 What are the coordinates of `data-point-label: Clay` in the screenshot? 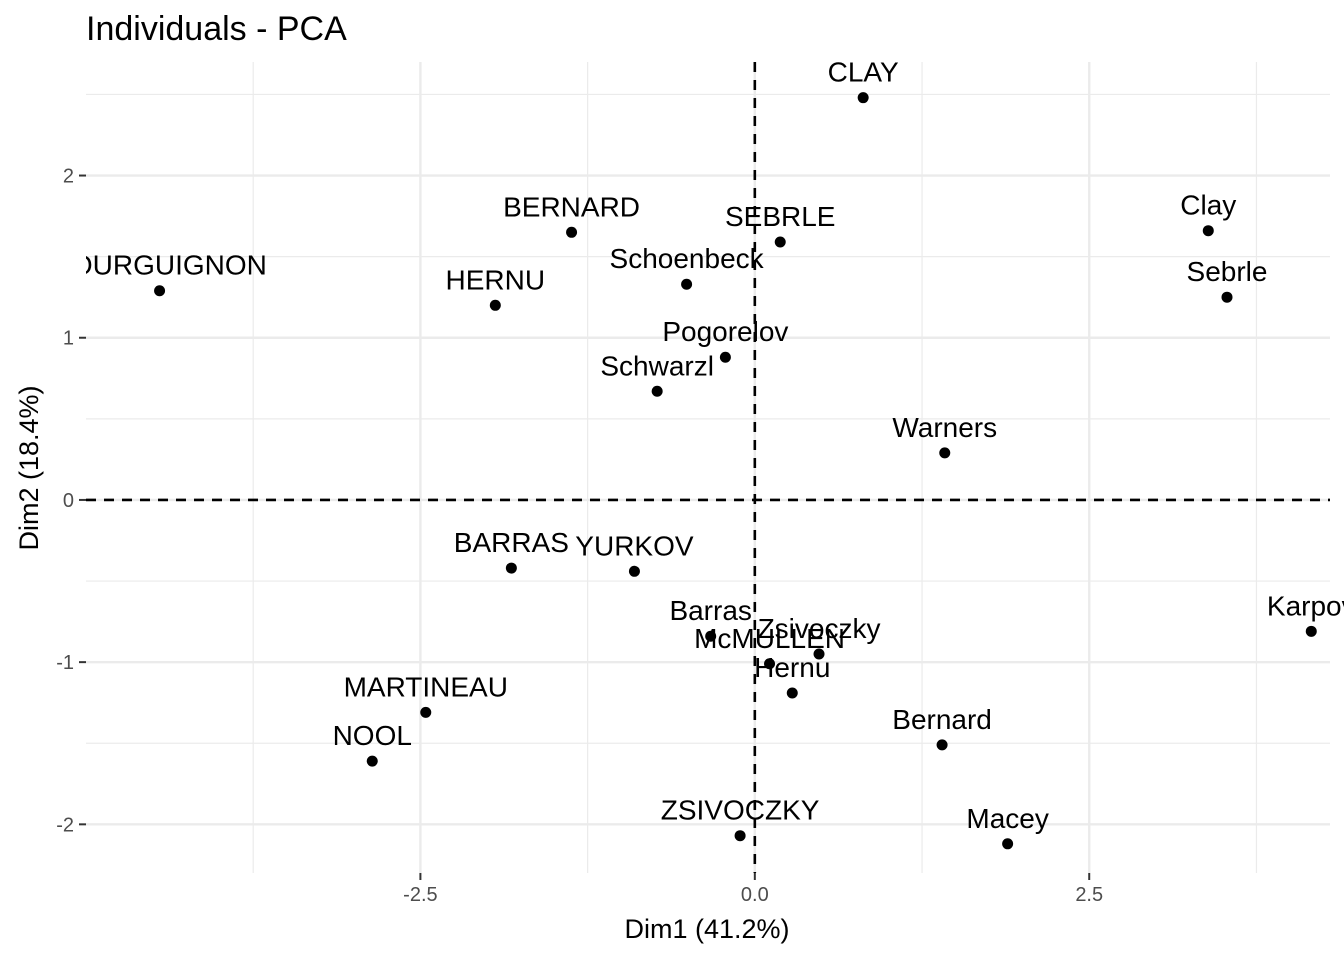 It's located at (1208, 205).